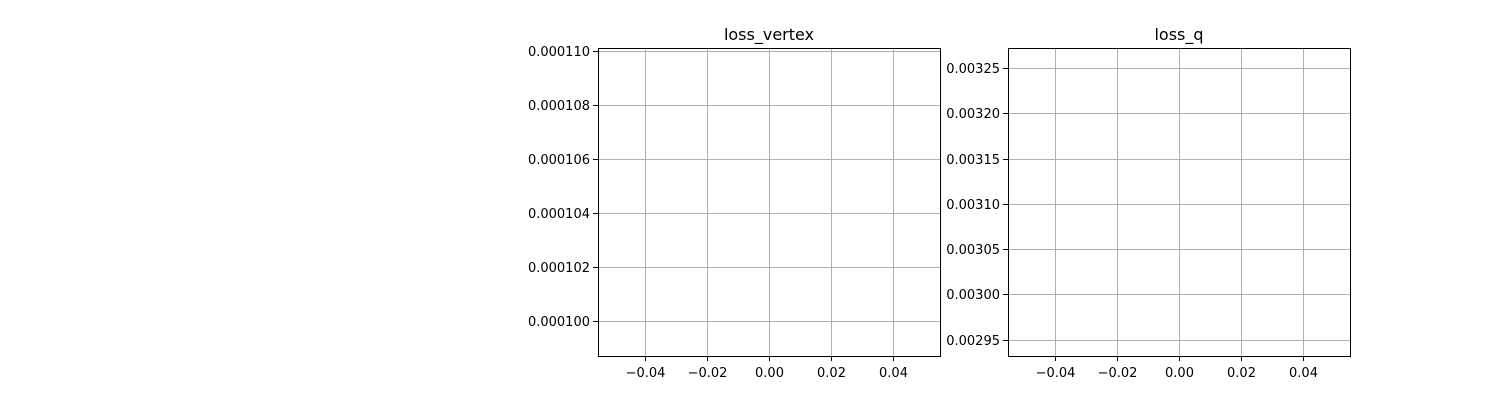 The width and height of the screenshot is (1500, 400). What do you see at coordinates (973, 205) in the screenshot?
I see `y-tick-label: 0.00310` at bounding box center [973, 205].